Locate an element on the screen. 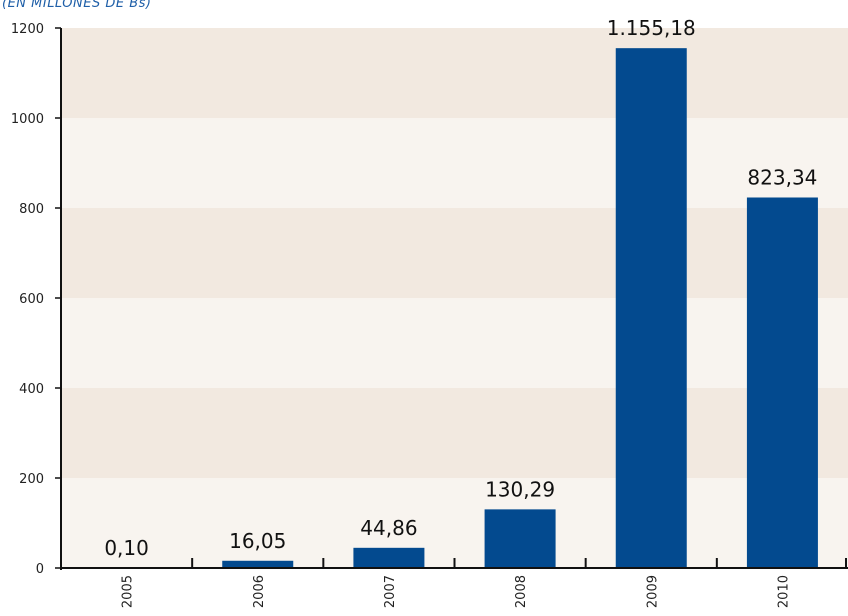  y-tick-label: 200 is located at coordinates (31, 479).